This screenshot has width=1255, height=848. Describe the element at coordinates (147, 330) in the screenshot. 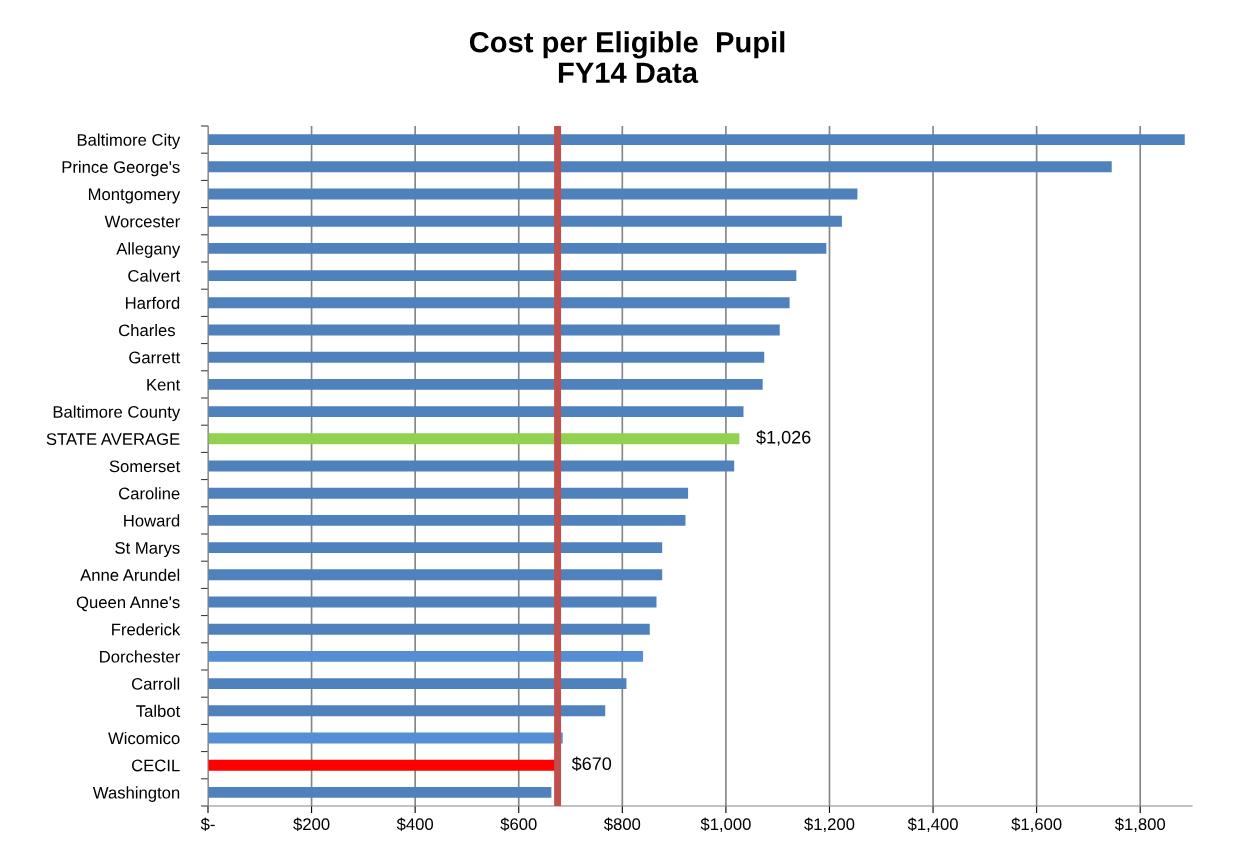

I see `y-tick-label: Charles` at that location.